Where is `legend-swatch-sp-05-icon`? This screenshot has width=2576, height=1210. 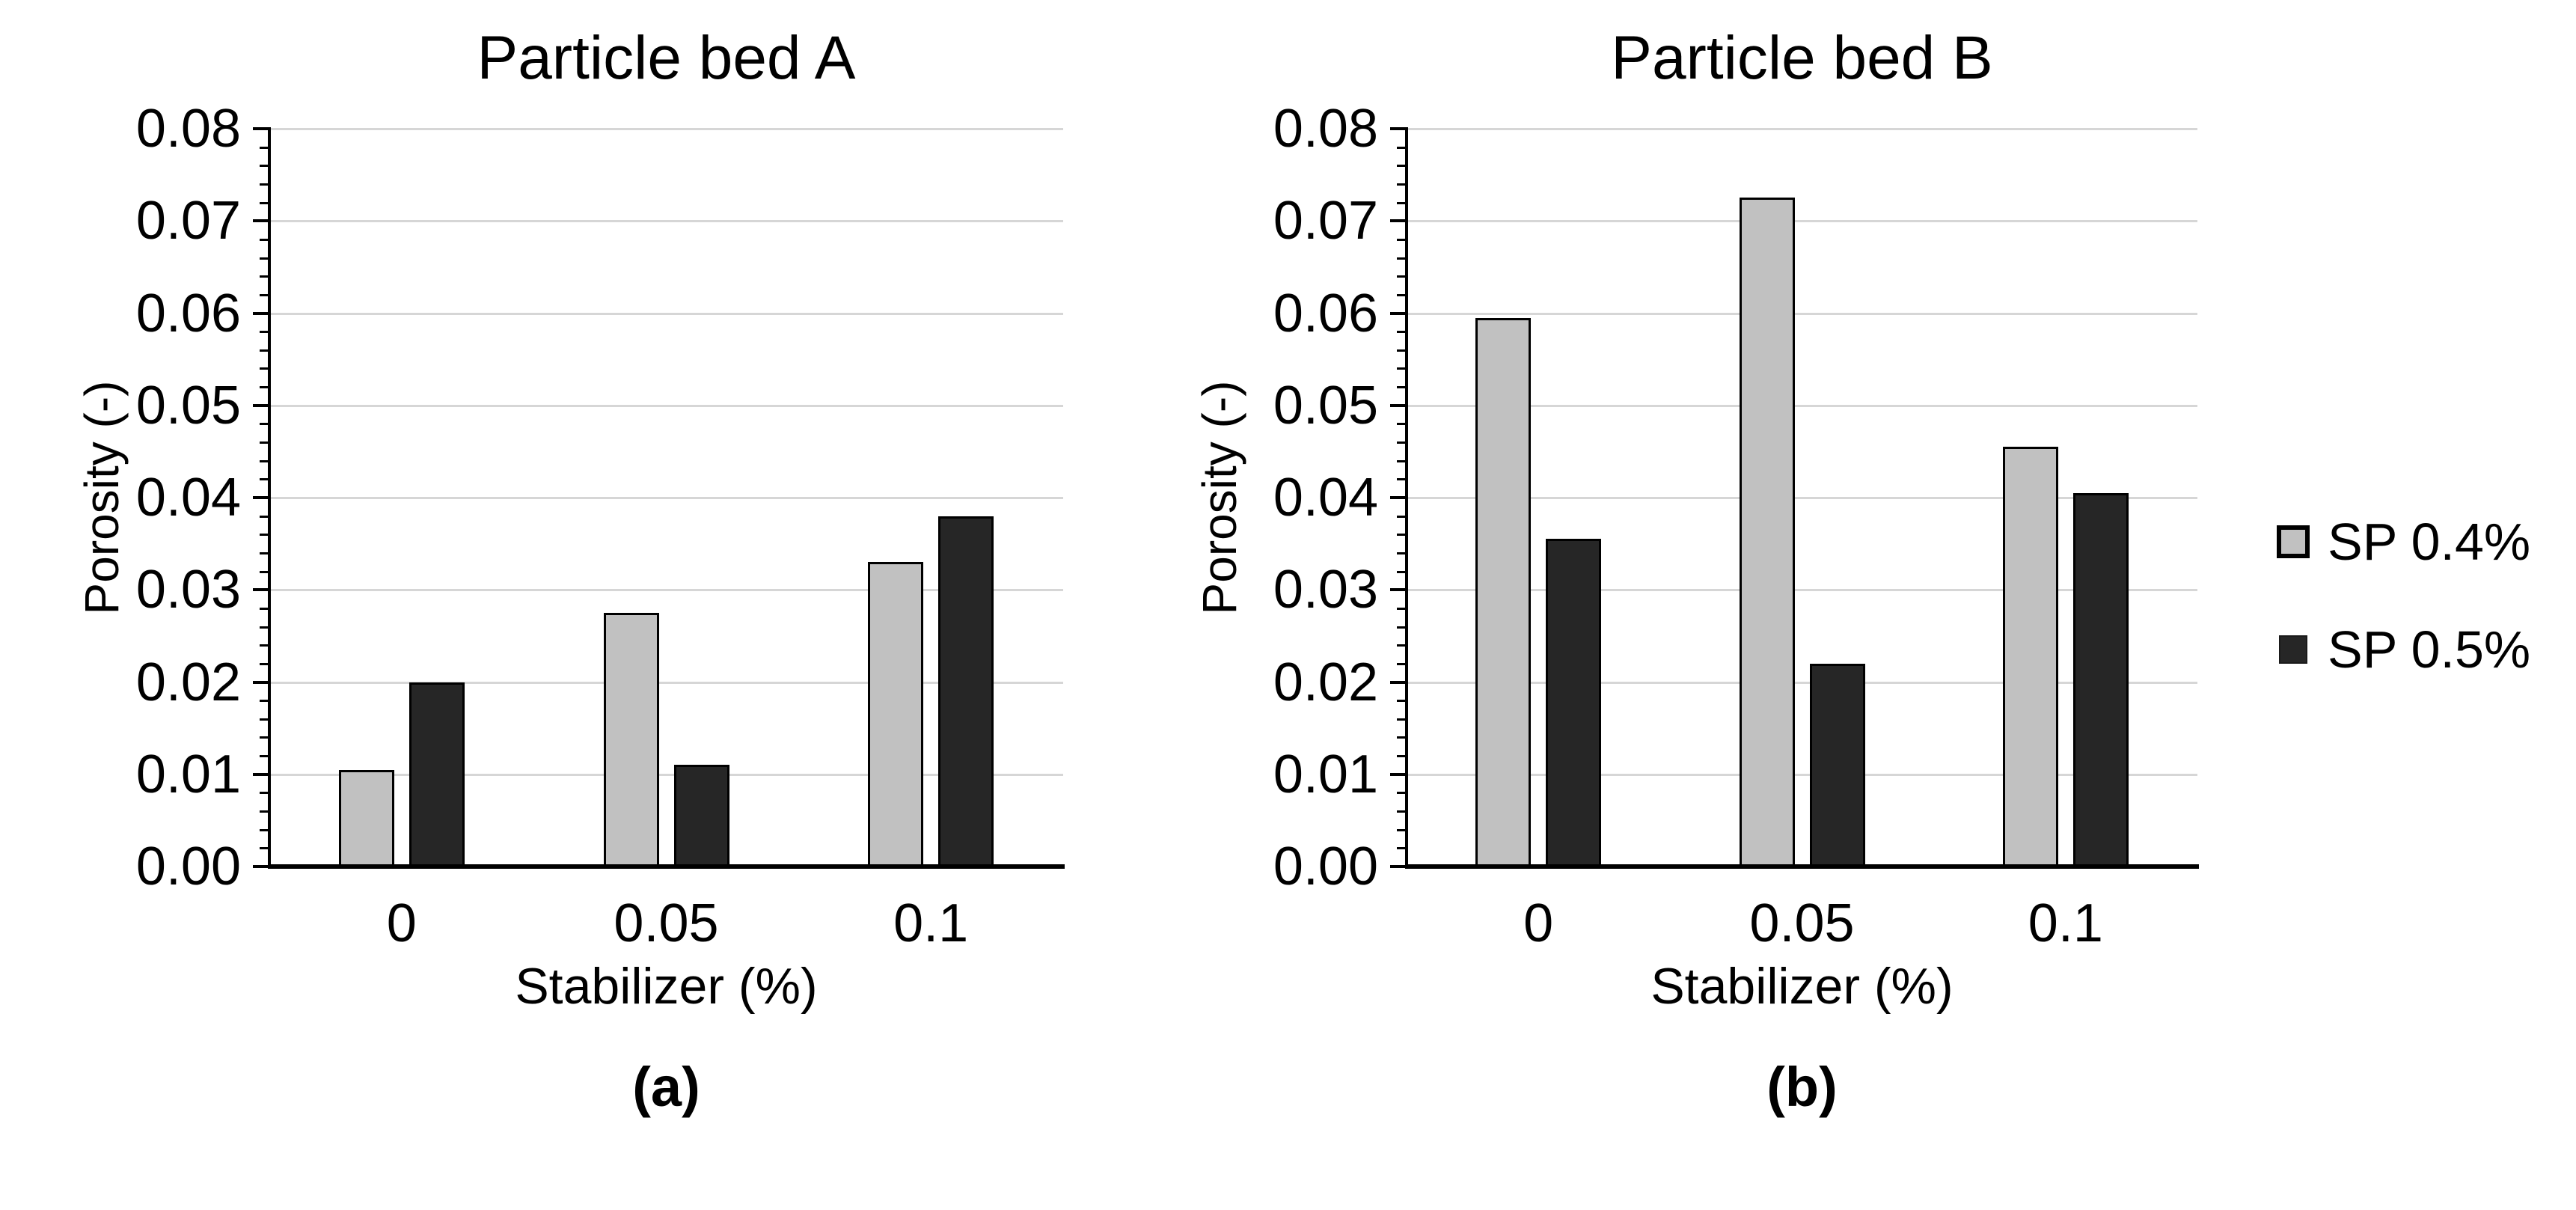 legend-swatch-sp-05-icon is located at coordinates (2293, 650).